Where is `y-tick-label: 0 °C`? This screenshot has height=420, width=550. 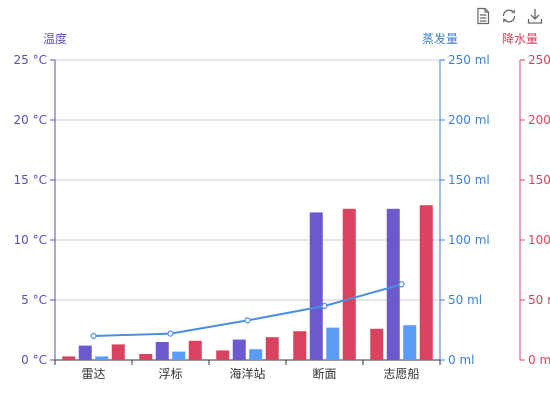
y-tick-label: 0 °C is located at coordinates (34, 360).